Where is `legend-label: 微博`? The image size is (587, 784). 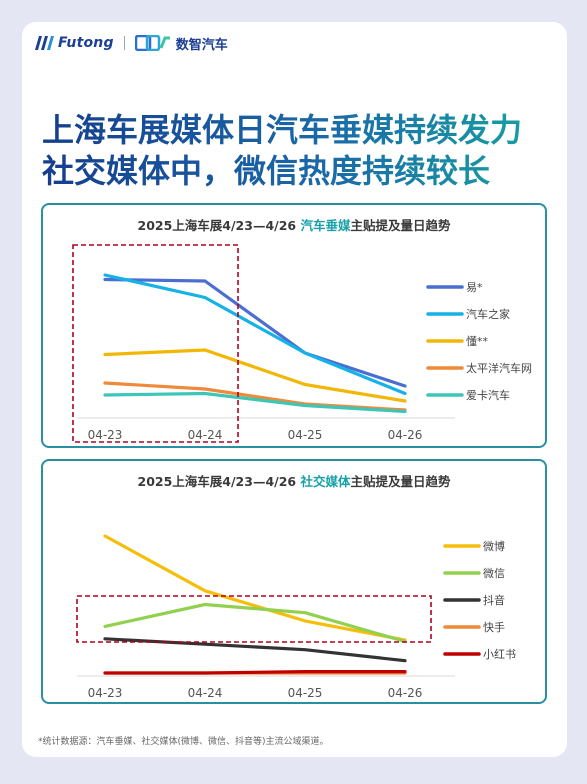
legend-label: 微博 is located at coordinates (494, 546).